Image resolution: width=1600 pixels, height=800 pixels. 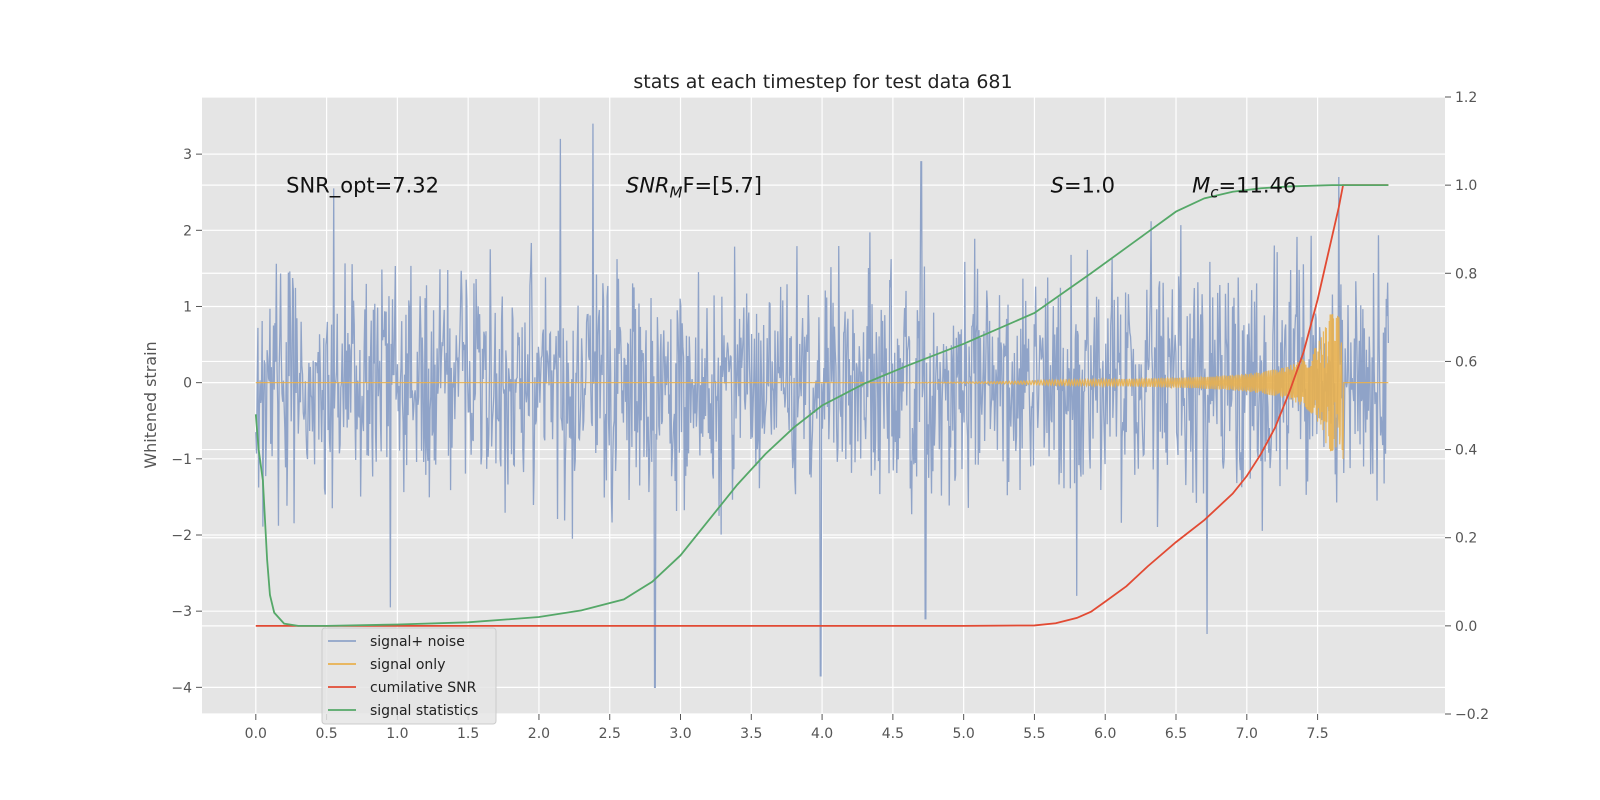 I want to click on signal-only-line, so click(x=822, y=386).